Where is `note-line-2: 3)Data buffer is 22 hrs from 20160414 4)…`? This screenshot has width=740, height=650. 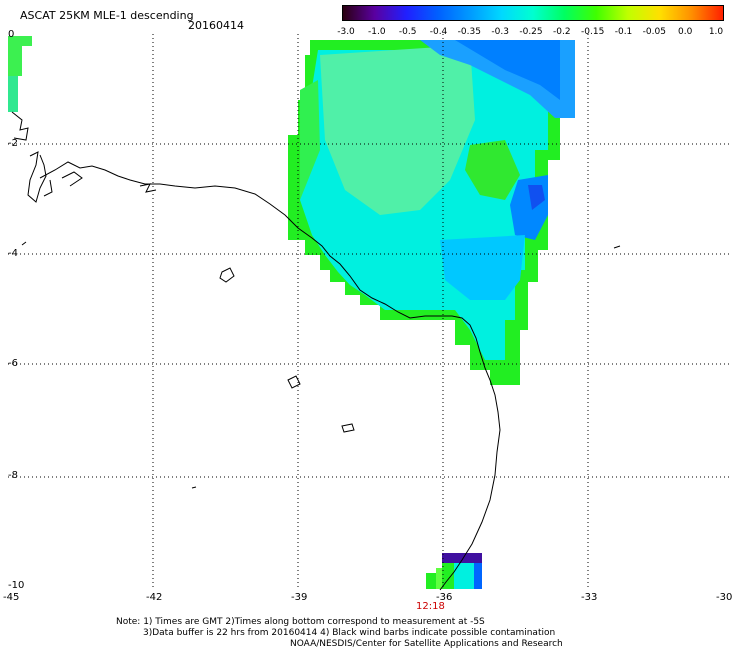
note-line-2: 3)Data buffer is 22 hrs from 20160414 4)… is located at coordinates (349, 633).